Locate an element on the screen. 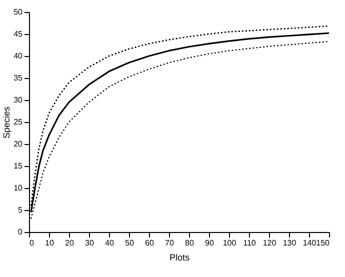  x-tick-label: 10 is located at coordinates (49, 243).